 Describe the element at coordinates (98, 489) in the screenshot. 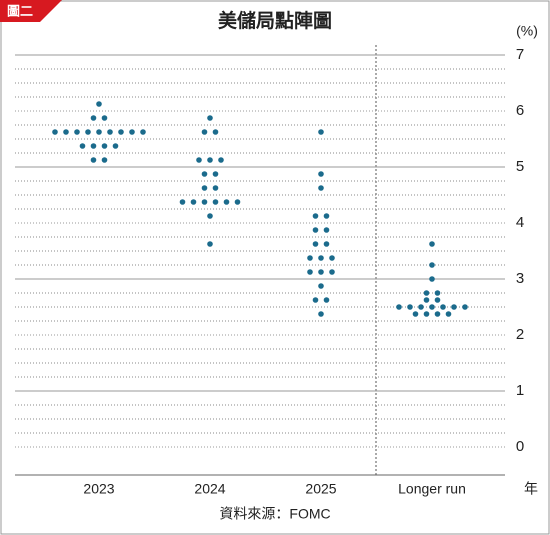

I see `x-tick-label: 2023` at that location.